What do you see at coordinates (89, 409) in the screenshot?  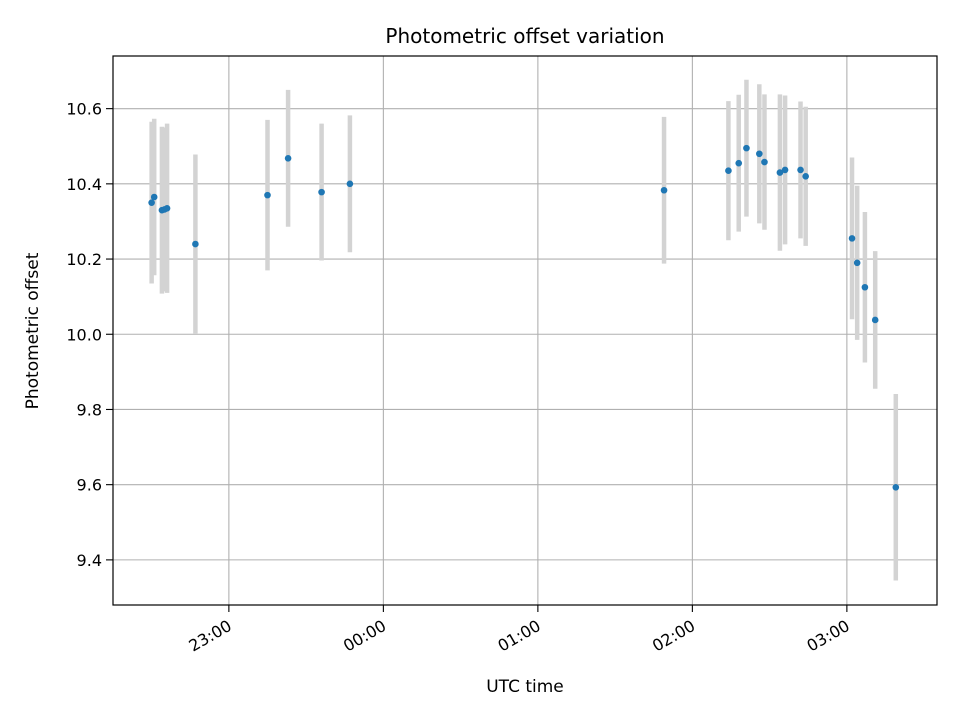 I see `y-tick-label: 9.8` at bounding box center [89, 409].